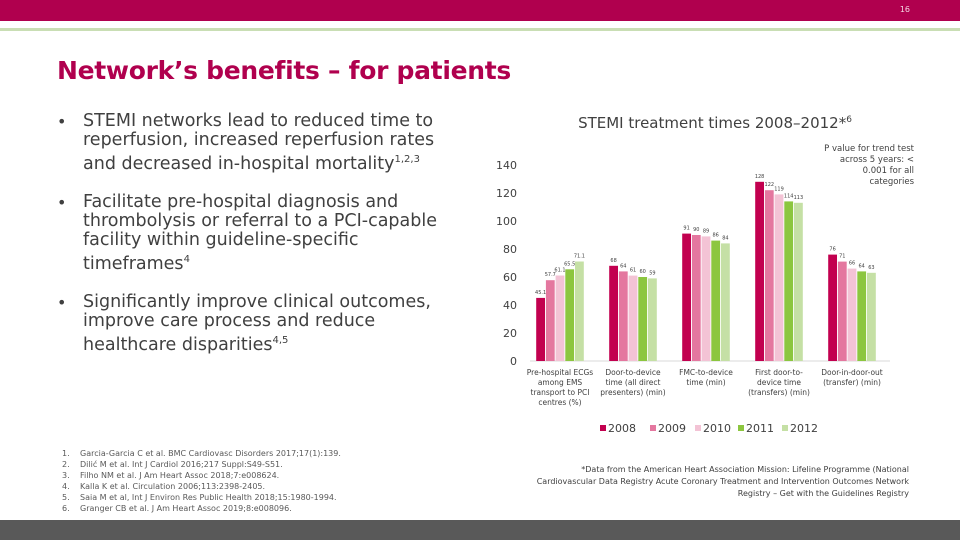  Describe the element at coordinates (66, 508) in the screenshot. I see `reference-number: 6.` at that location.